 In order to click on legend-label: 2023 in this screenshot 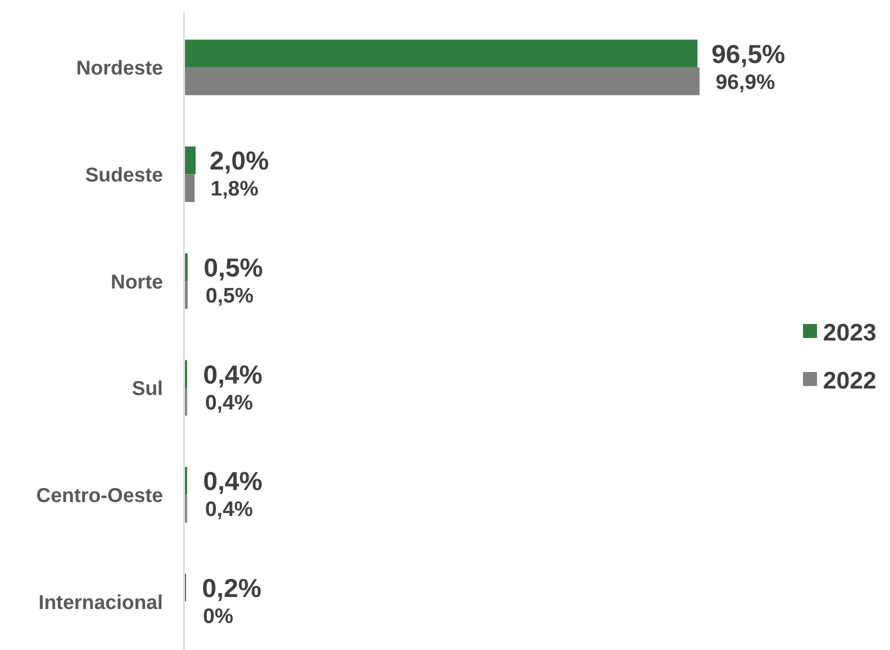, I will do `click(849, 333)`.